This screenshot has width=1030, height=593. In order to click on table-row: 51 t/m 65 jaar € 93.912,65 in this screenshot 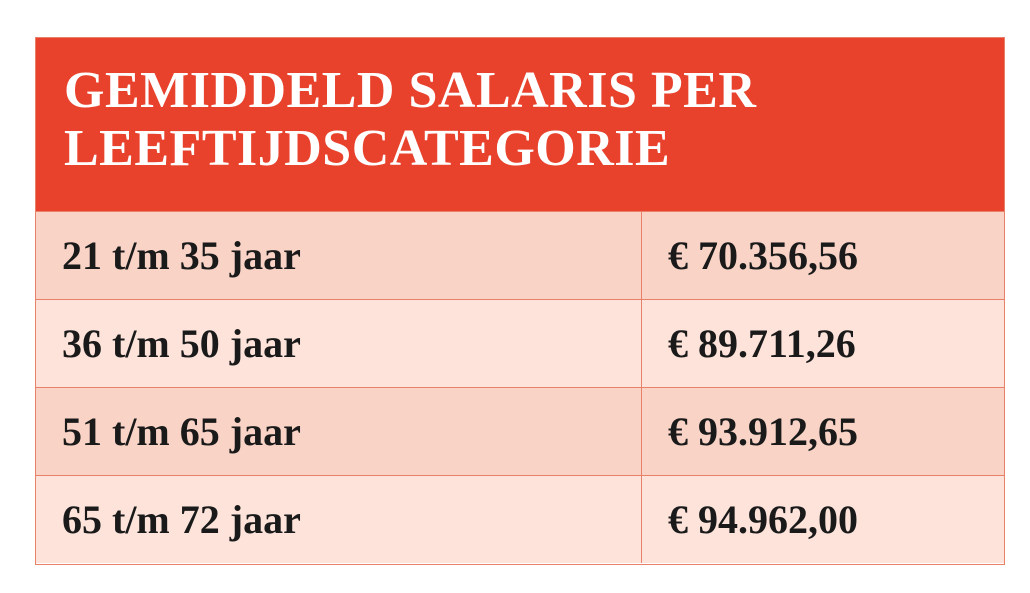, I will do `click(520, 431)`.